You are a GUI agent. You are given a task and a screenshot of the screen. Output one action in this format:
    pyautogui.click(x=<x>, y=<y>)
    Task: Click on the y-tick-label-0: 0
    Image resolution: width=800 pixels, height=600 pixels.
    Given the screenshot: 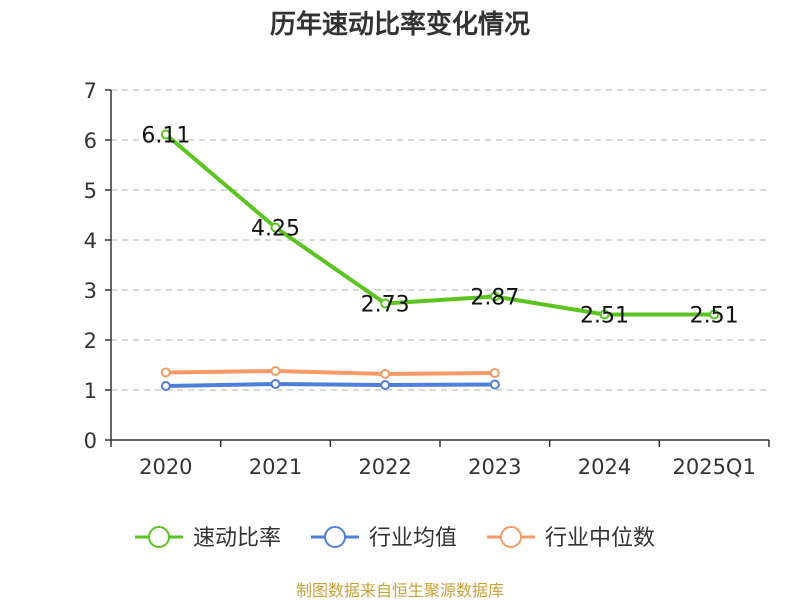 What is the action you would take?
    pyautogui.click(x=90, y=441)
    